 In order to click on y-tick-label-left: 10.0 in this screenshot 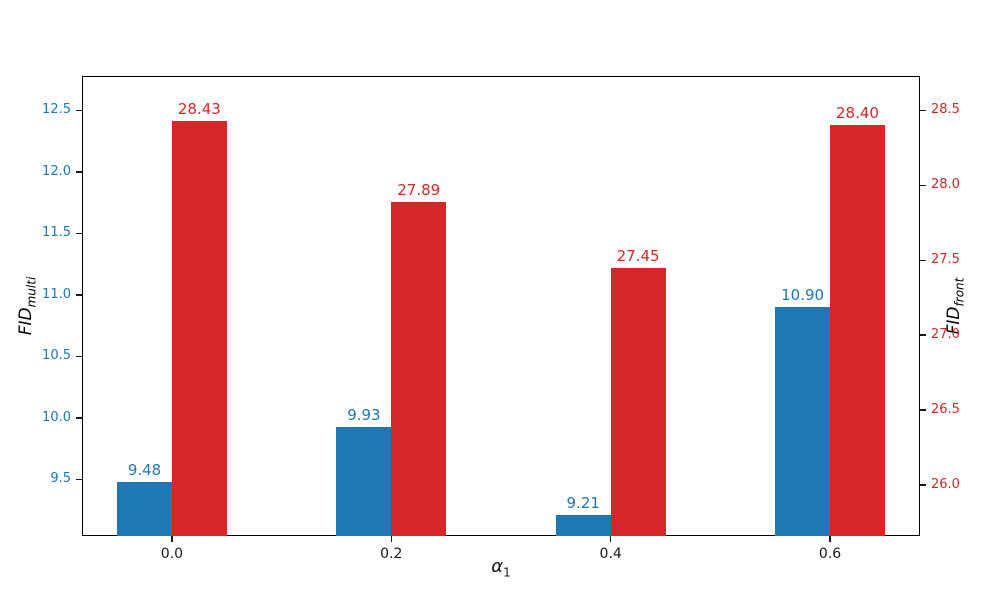, I will do `click(56, 417)`.